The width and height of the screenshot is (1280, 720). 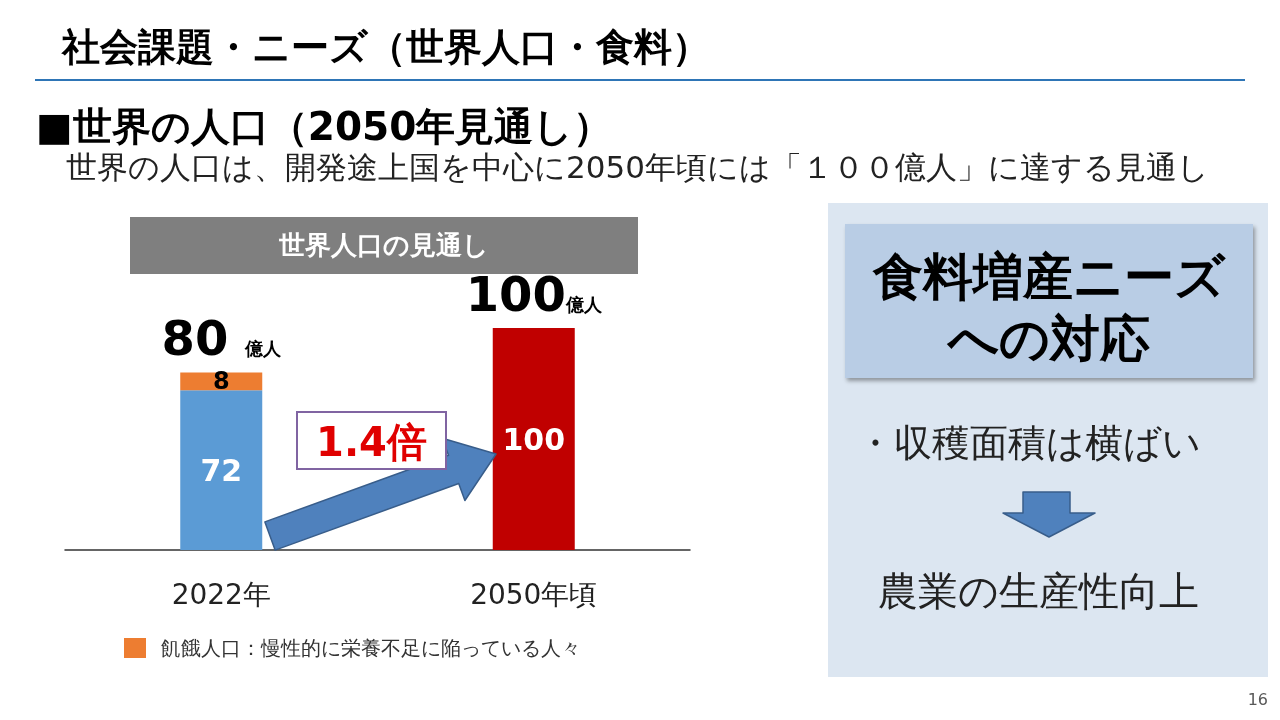 I want to click on text: 16, so click(x=1257, y=699).